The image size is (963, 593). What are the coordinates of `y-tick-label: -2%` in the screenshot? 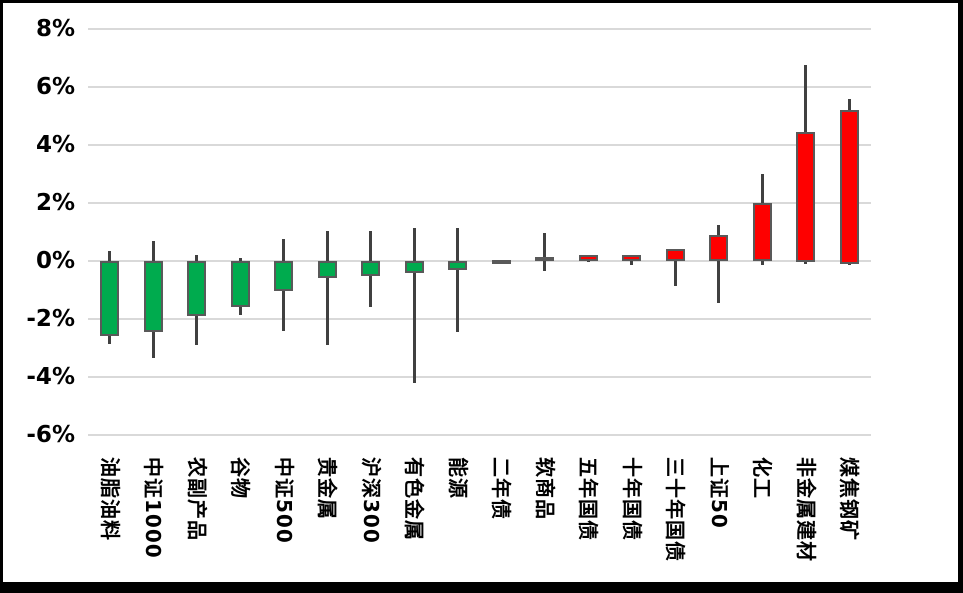 It's located at (50, 319).